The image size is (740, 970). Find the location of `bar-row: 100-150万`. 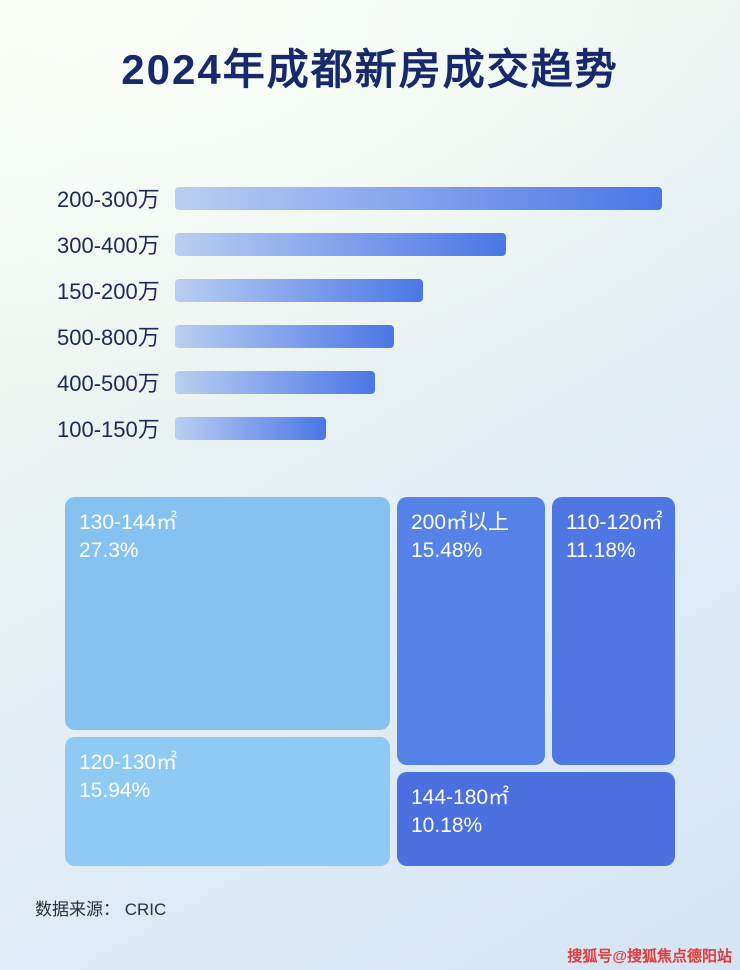

bar-row: 100-150万 is located at coordinates (372, 429).